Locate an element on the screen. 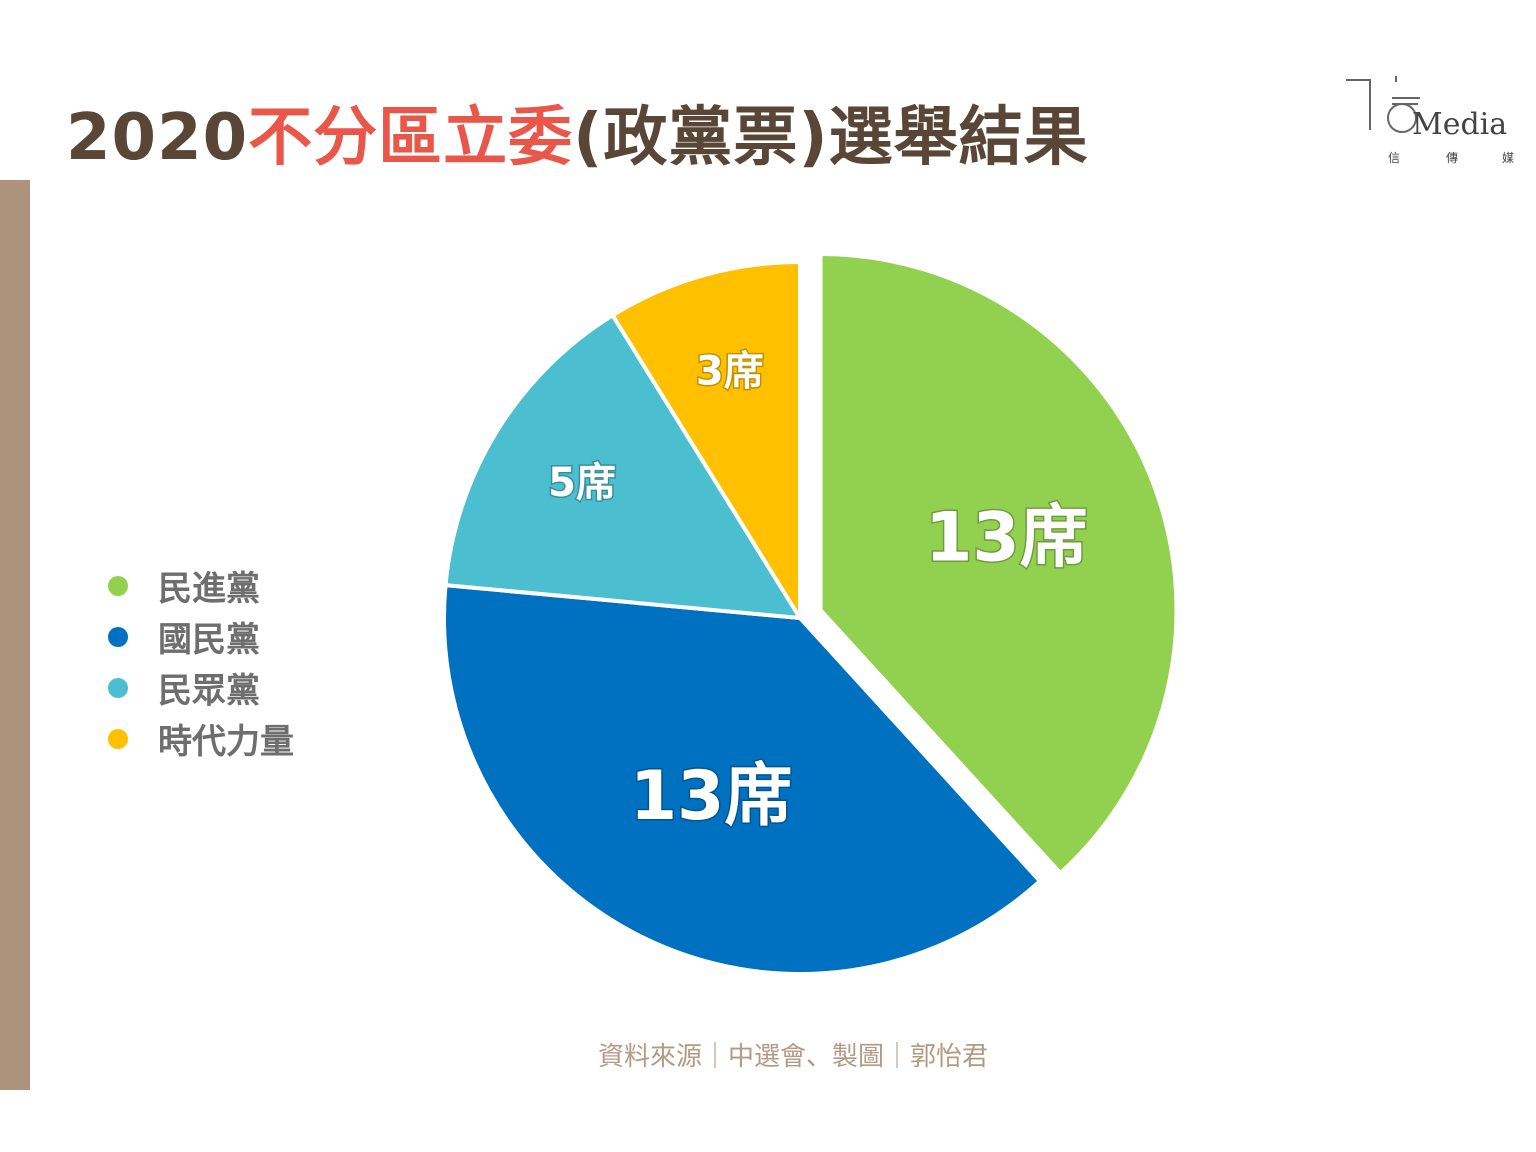 The height and width of the screenshot is (1152, 1536). legend-label: 民眾黨 is located at coordinates (209, 691).